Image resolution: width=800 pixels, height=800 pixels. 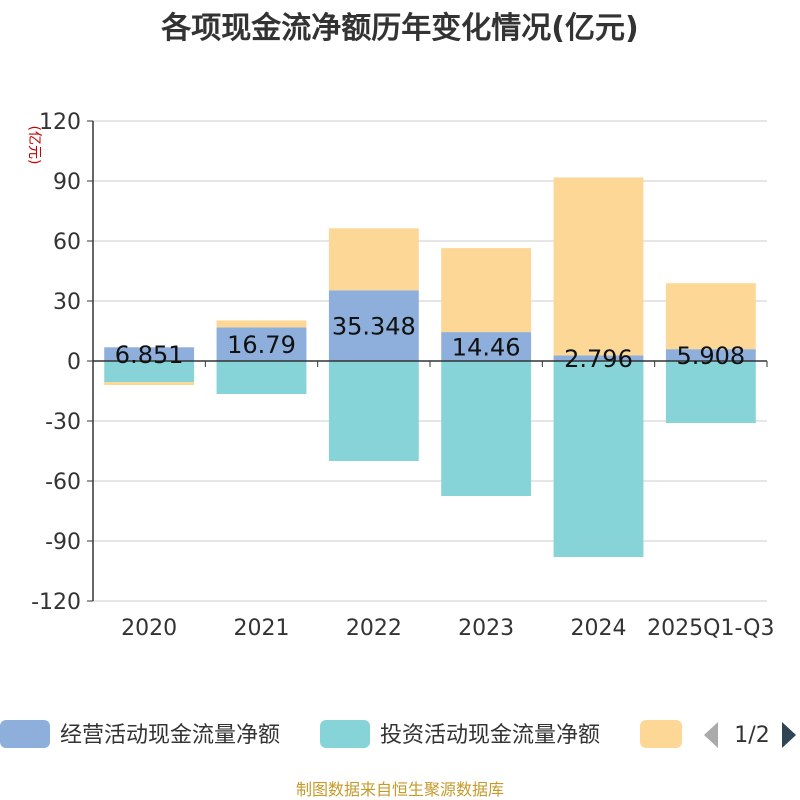 I want to click on bar-series-1-2025Q1-Q3, so click(x=710, y=392).